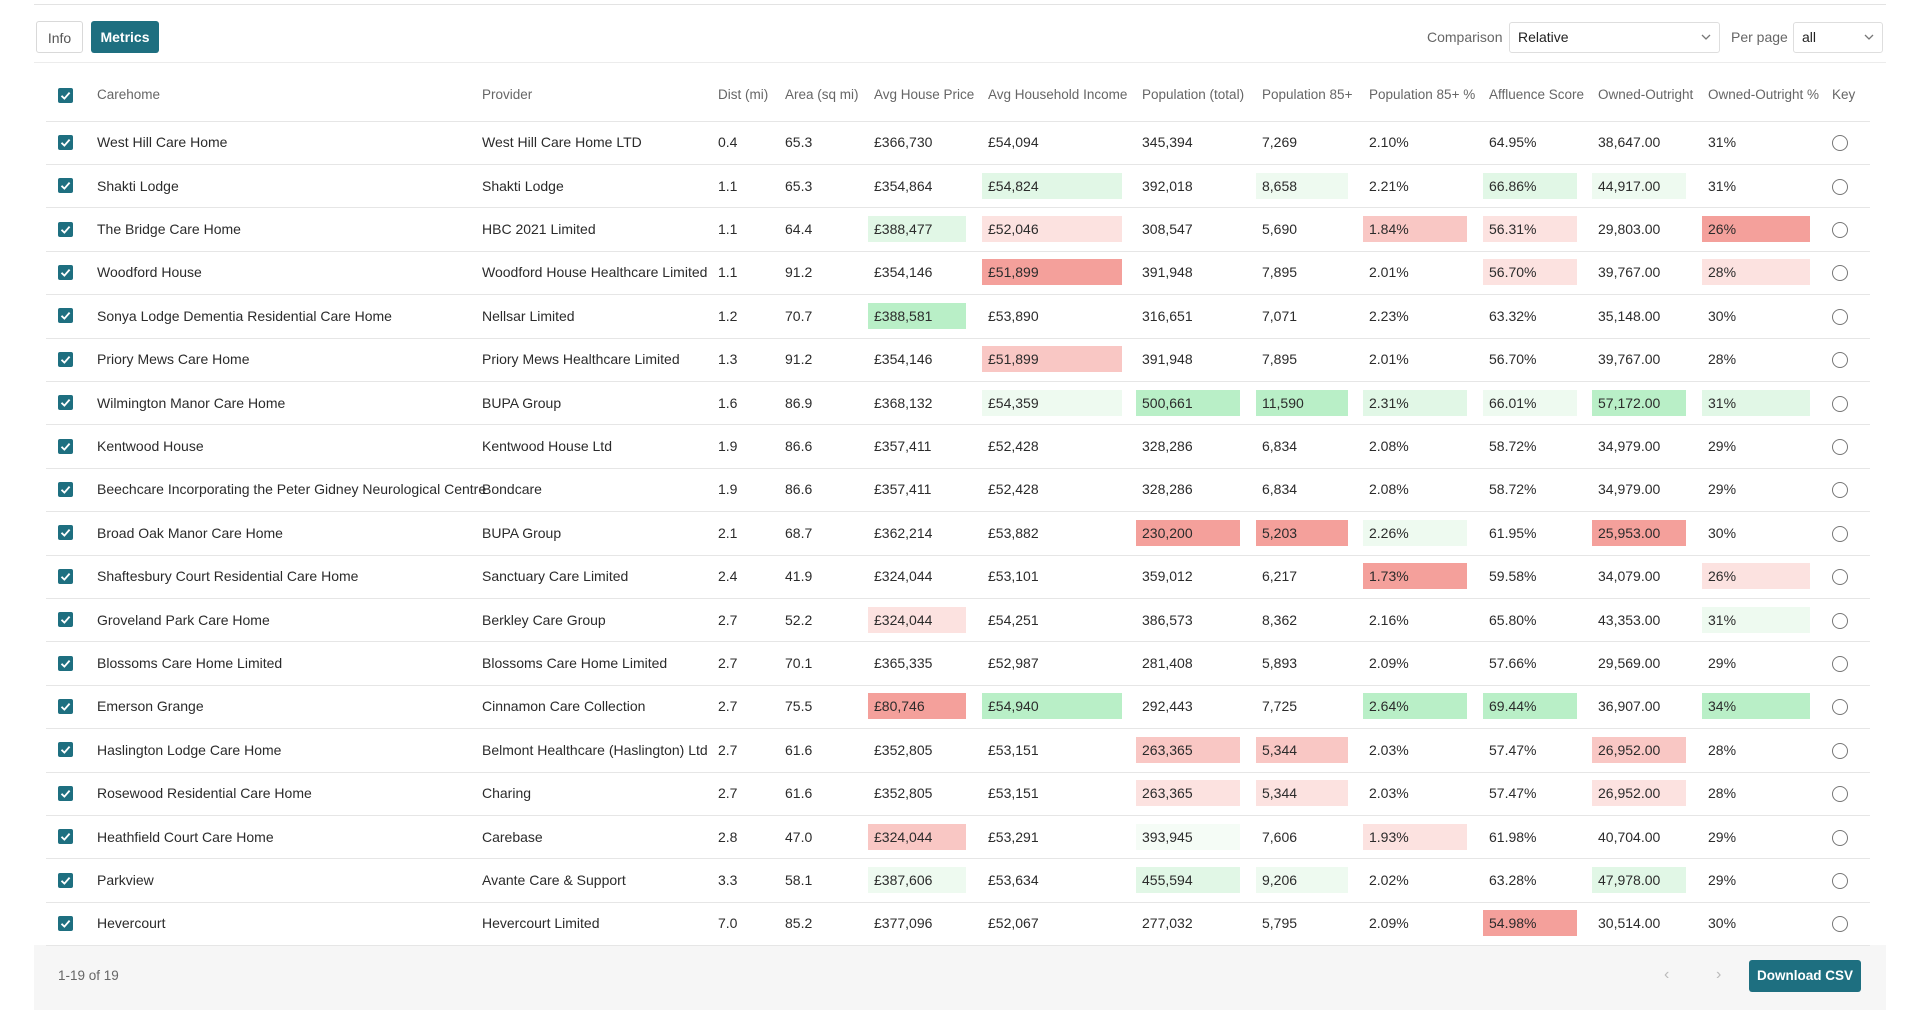 Image resolution: width=1920 pixels, height=1023 pixels. What do you see at coordinates (1389, 359) in the screenshot?
I see `cell: 2.01%` at bounding box center [1389, 359].